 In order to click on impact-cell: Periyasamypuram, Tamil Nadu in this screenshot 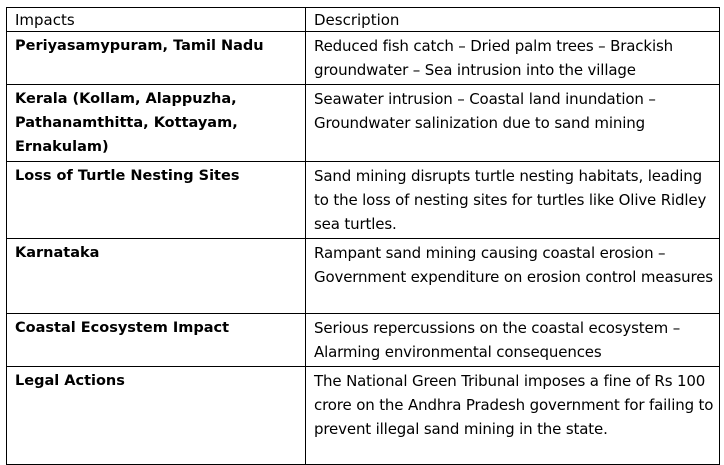, I will do `click(156, 58)`.